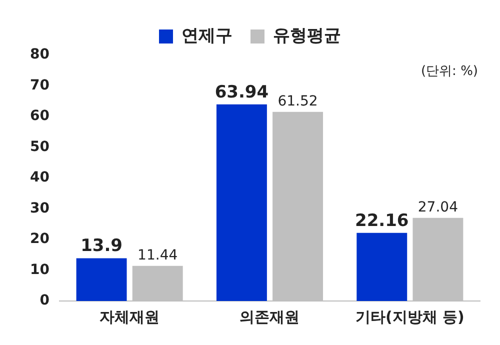  What do you see at coordinates (40, 54) in the screenshot?
I see `y-tick-label: 80` at bounding box center [40, 54].